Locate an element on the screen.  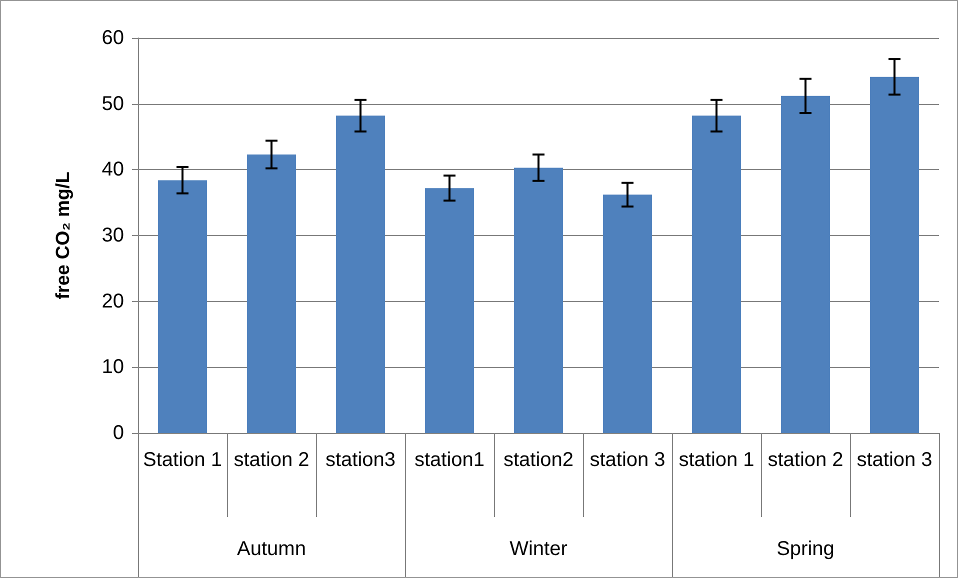
x-tick-label: station3 is located at coordinates (360, 460).